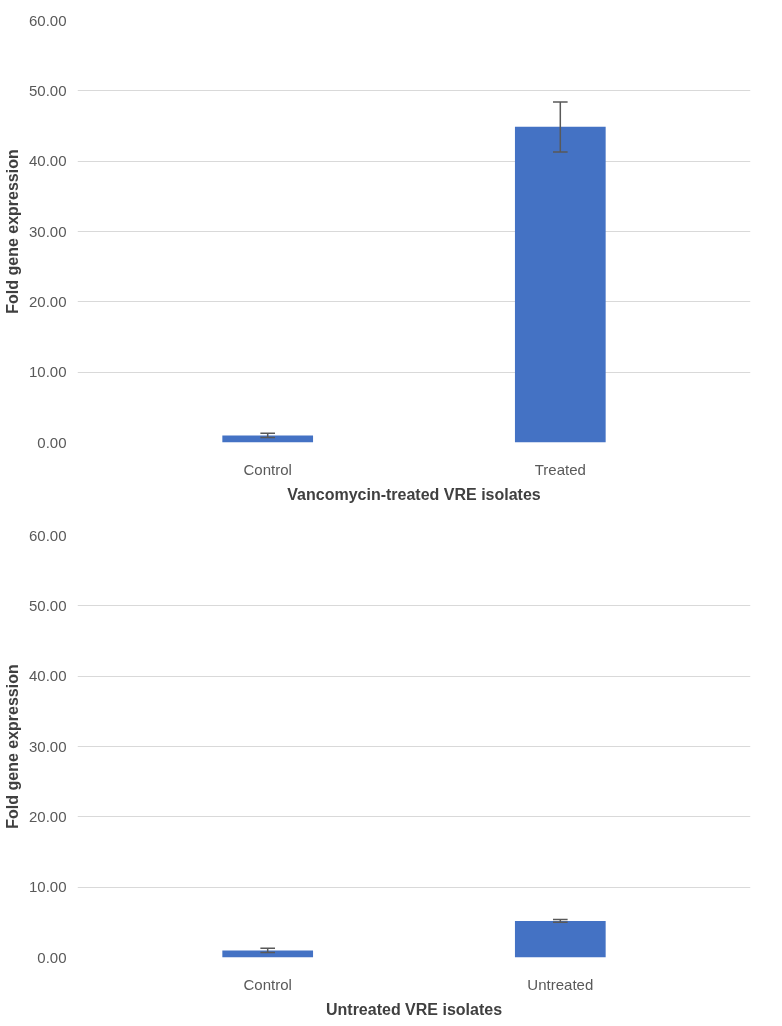 The height and width of the screenshot is (1026, 782). What do you see at coordinates (414, 1009) in the screenshot?
I see `x-axis-title: Untreated VRE isolates` at bounding box center [414, 1009].